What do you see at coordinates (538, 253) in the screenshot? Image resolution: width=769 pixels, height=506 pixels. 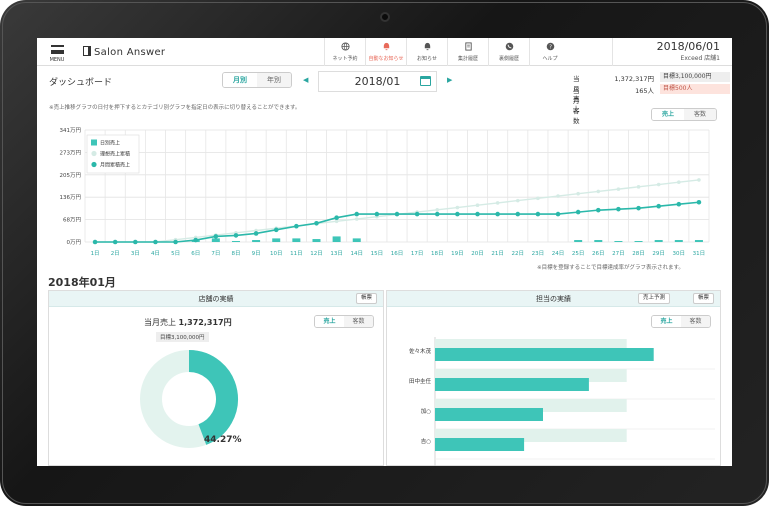 I see `x-tick-label: 23日` at bounding box center [538, 253].